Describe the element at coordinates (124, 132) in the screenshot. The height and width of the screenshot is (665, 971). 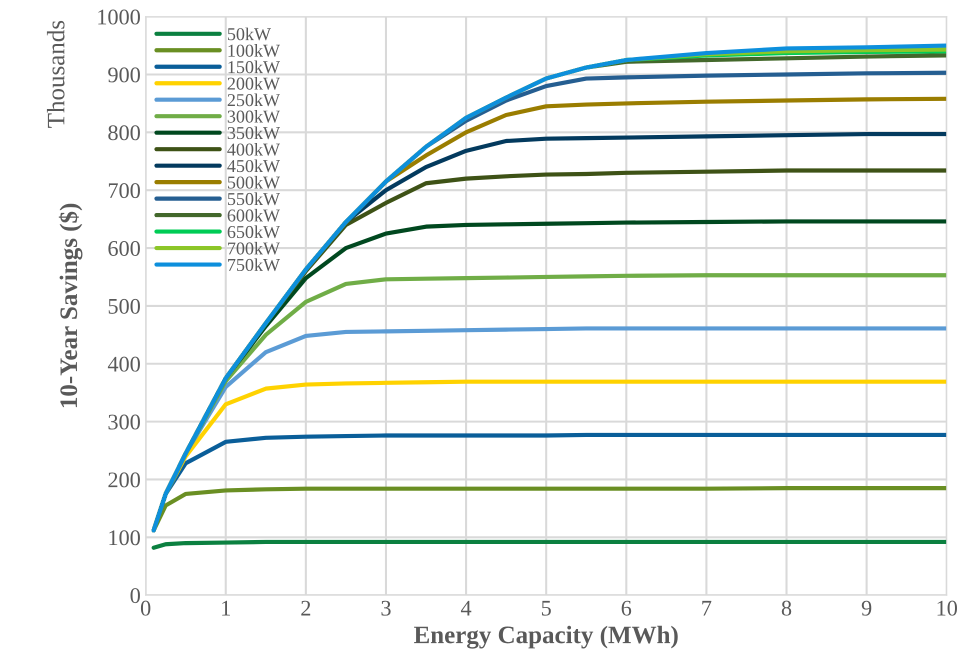
I see `y-tick-label: 800` at that location.